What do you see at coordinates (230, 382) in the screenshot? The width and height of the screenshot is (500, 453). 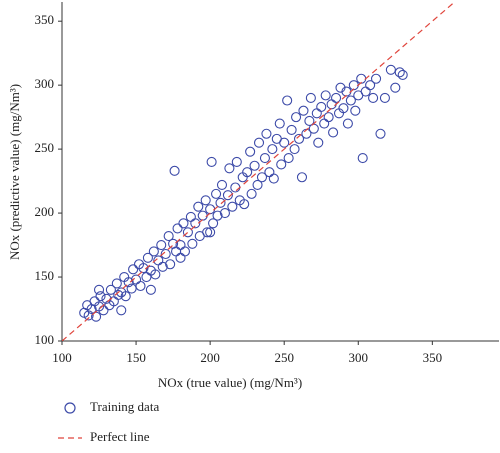 I see `x-axis-label: NOx (true value) (mg/Nm³)` at bounding box center [230, 382].